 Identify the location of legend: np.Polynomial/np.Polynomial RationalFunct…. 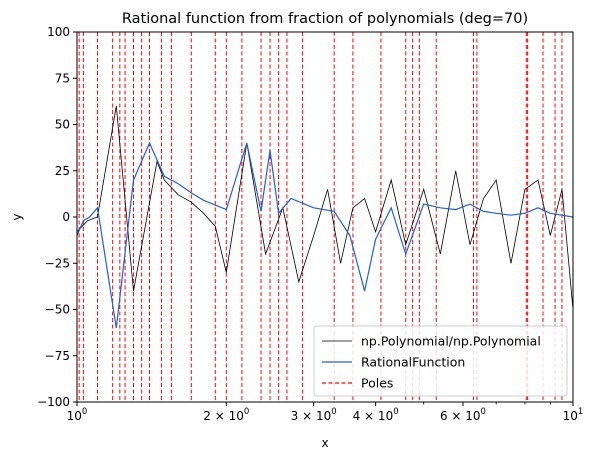
(440, 361).